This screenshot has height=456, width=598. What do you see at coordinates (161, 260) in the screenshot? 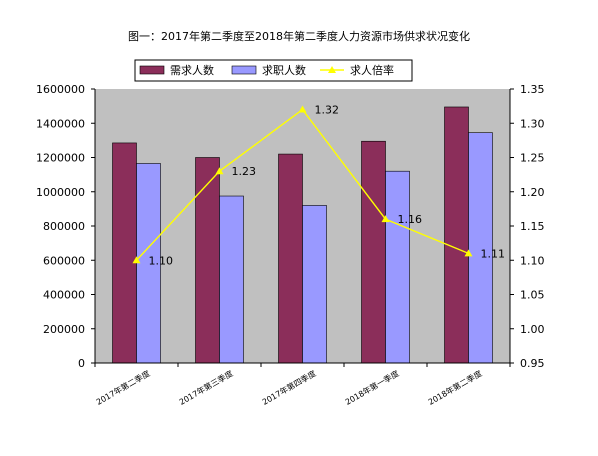
I see `line-data-label-1: 1.10` at bounding box center [161, 260].